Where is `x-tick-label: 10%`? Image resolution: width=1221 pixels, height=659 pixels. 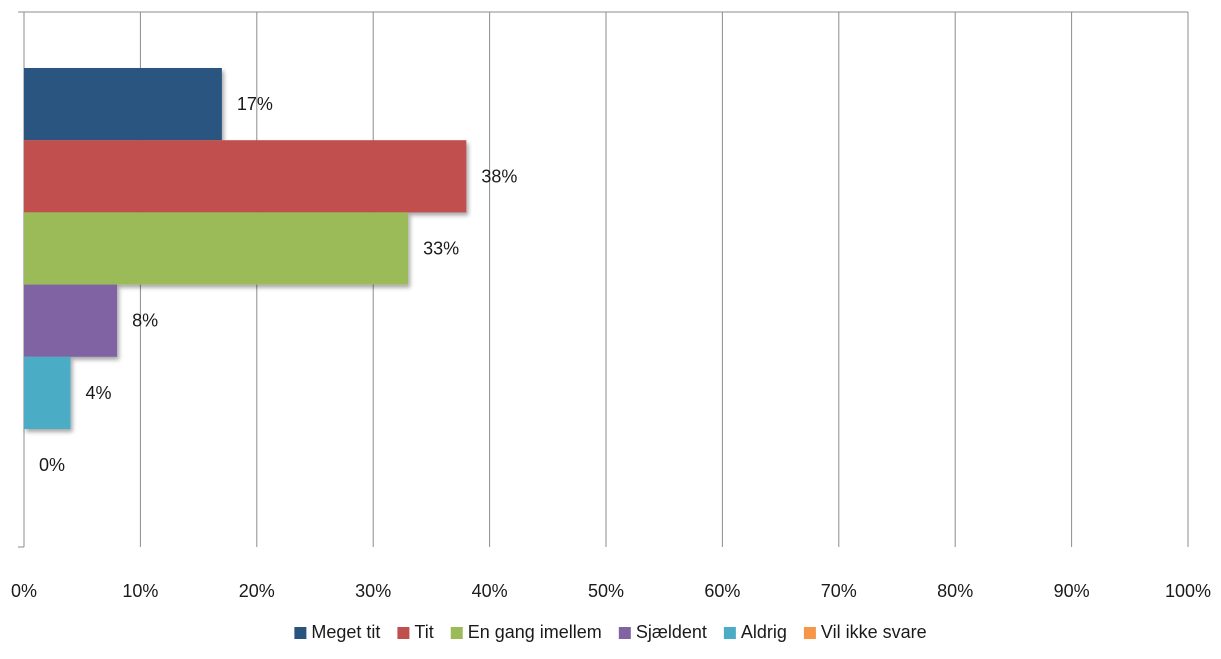
x-tick-label: 10% is located at coordinates (140, 591).